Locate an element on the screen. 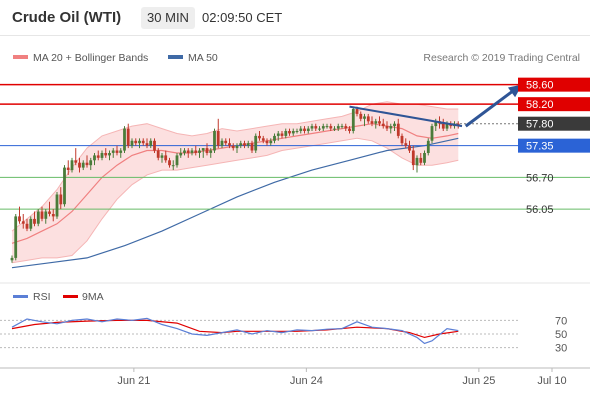  rsi-ma-legend-swatch is located at coordinates (70, 296).